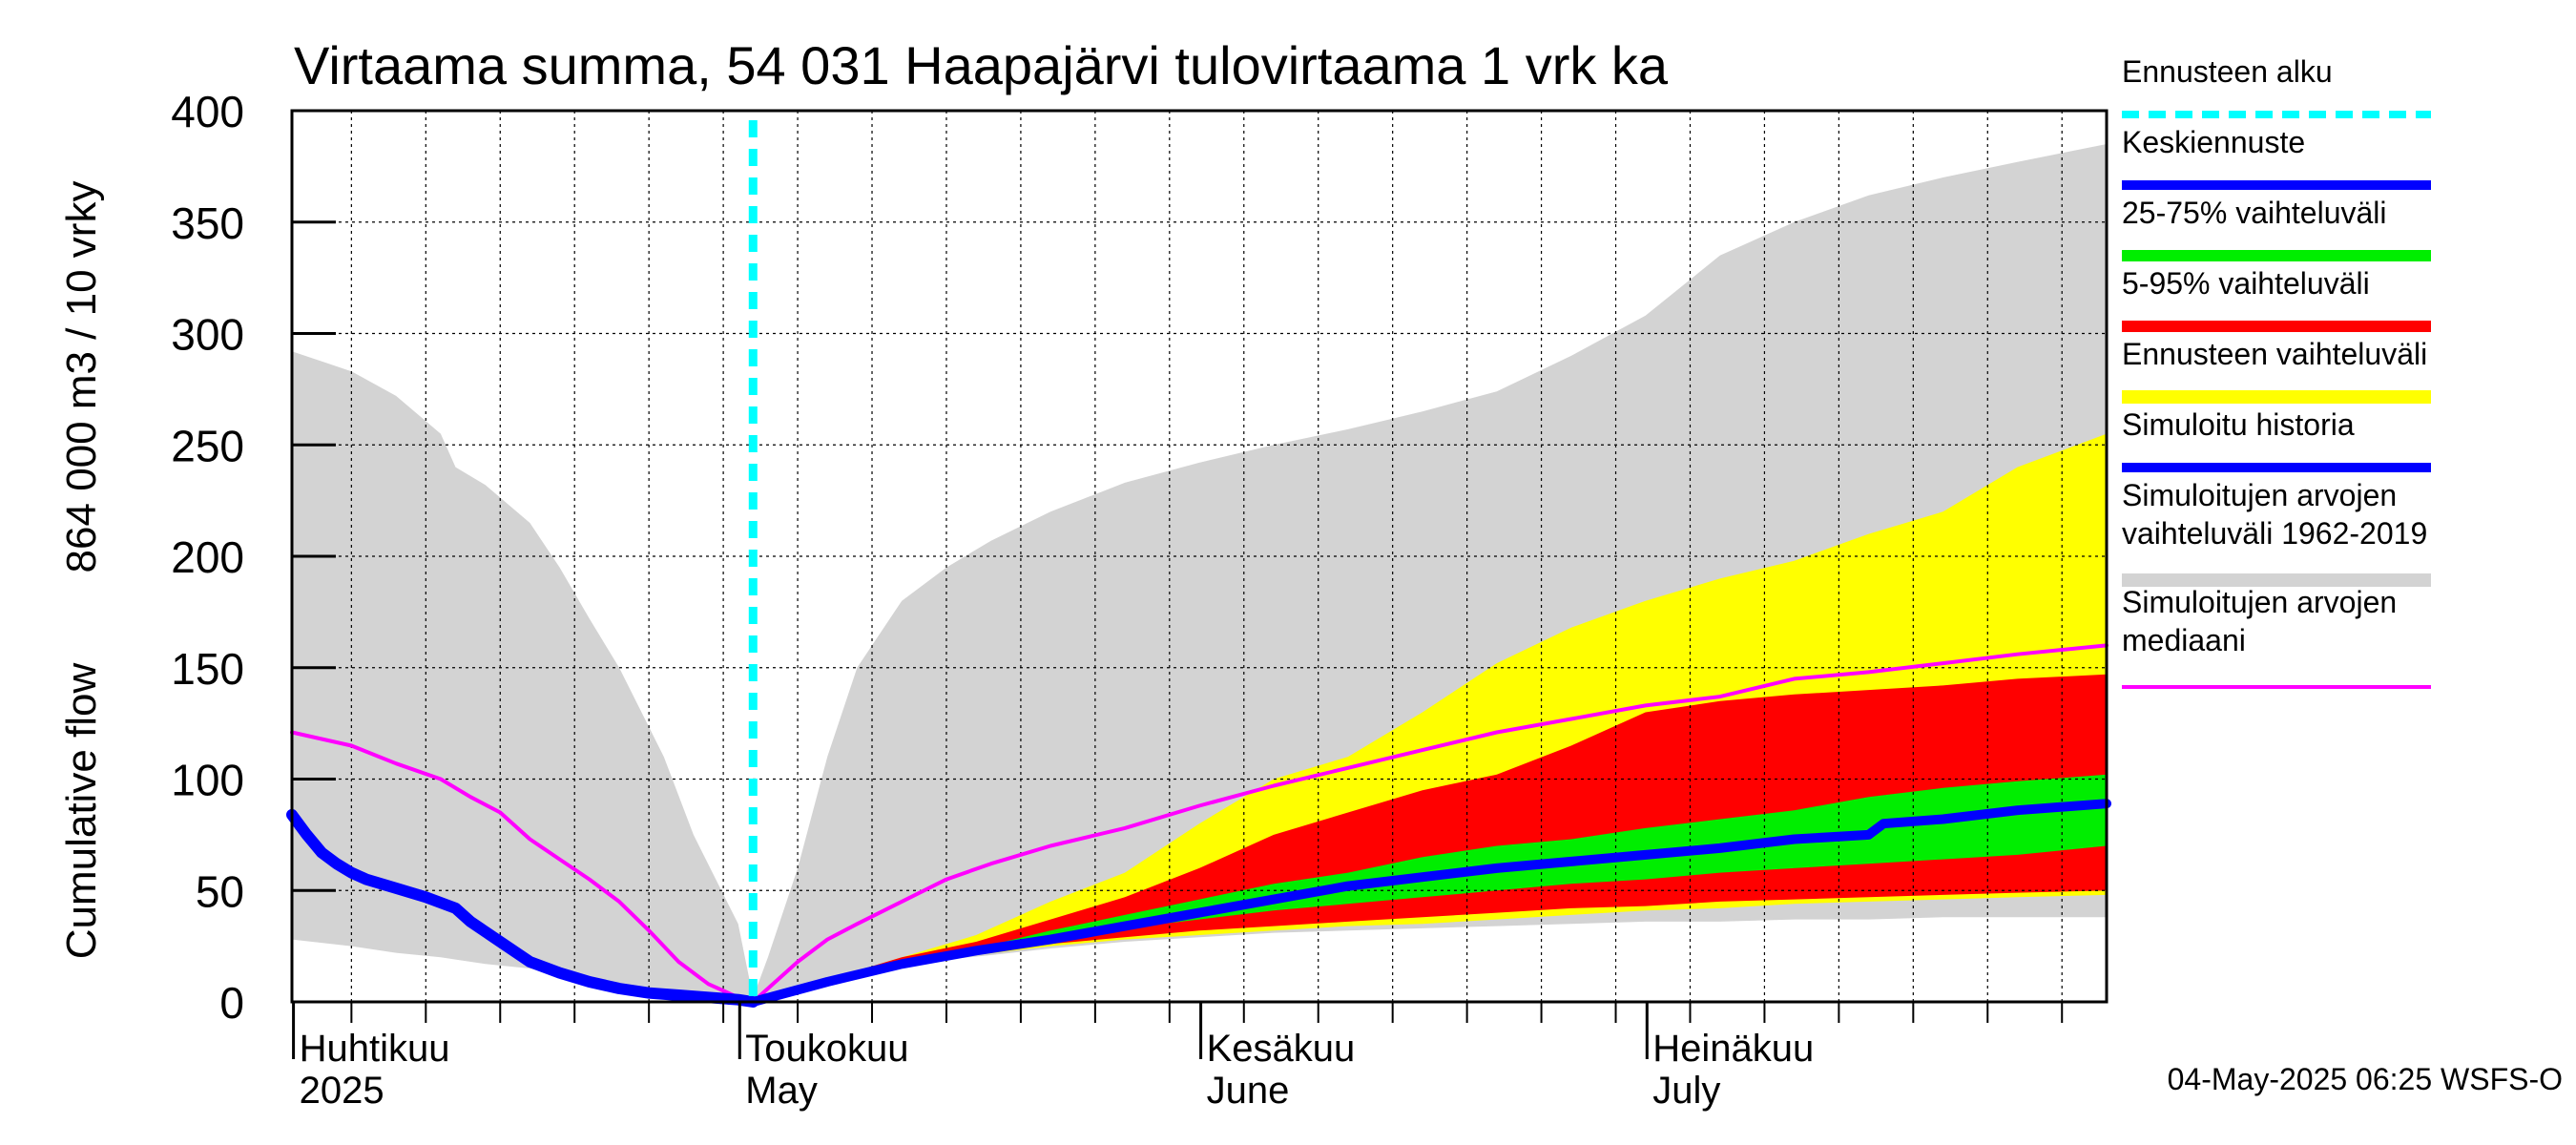 The width and height of the screenshot is (2576, 1145). What do you see at coordinates (207, 335) in the screenshot?
I see `y-tick-label: 300` at bounding box center [207, 335].